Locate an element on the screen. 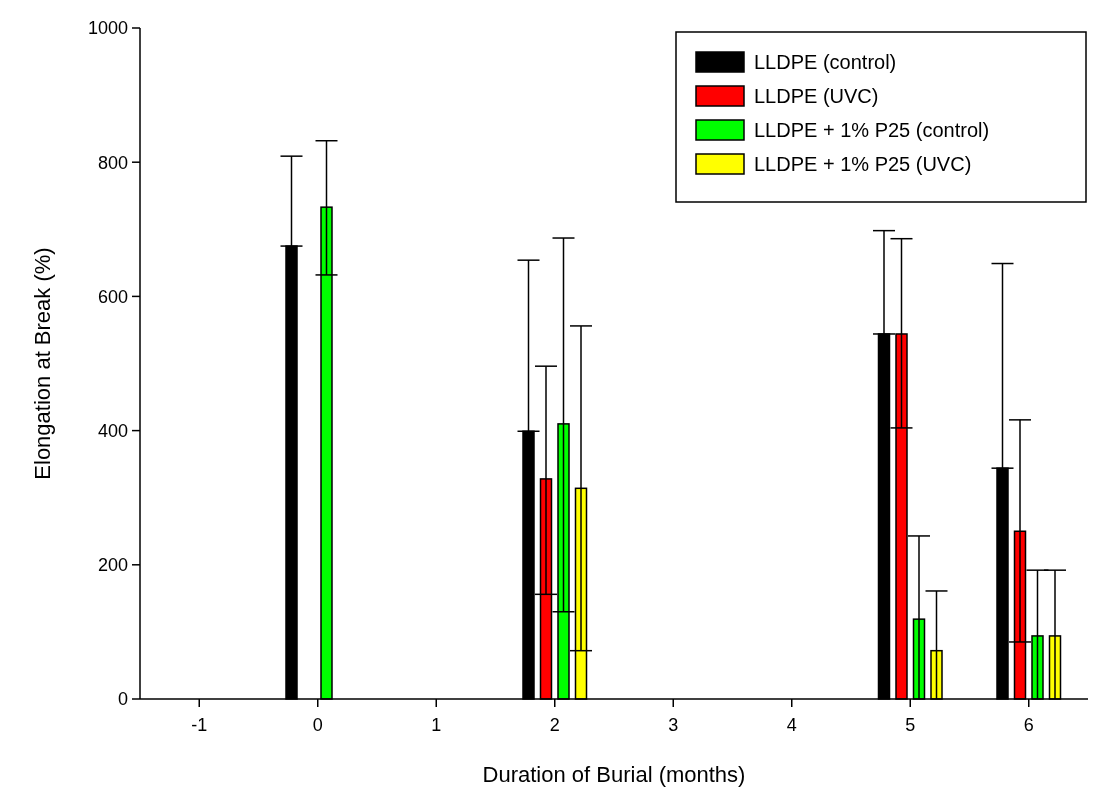 The width and height of the screenshot is (1096, 798). y-tick-label: 600 is located at coordinates (112, 296).